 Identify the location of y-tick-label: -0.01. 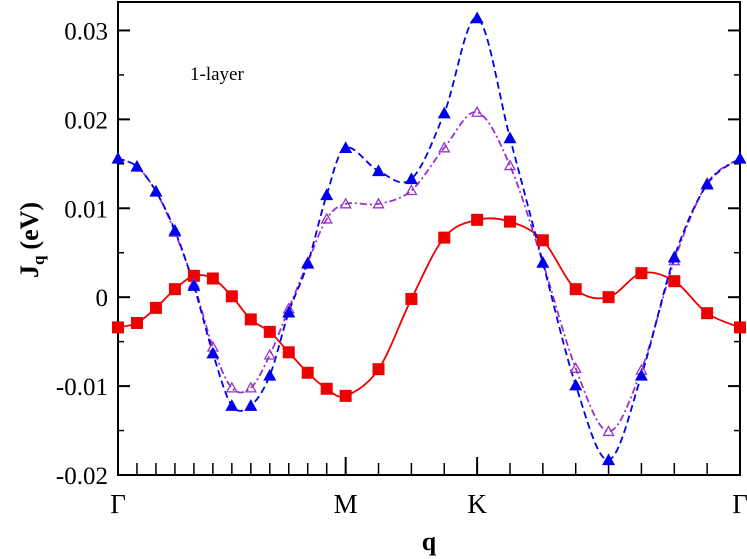
(82, 387).